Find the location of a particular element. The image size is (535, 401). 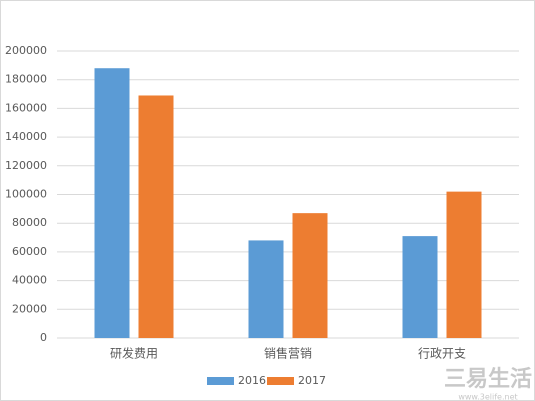

legend-label: 2016 is located at coordinates (252, 380).